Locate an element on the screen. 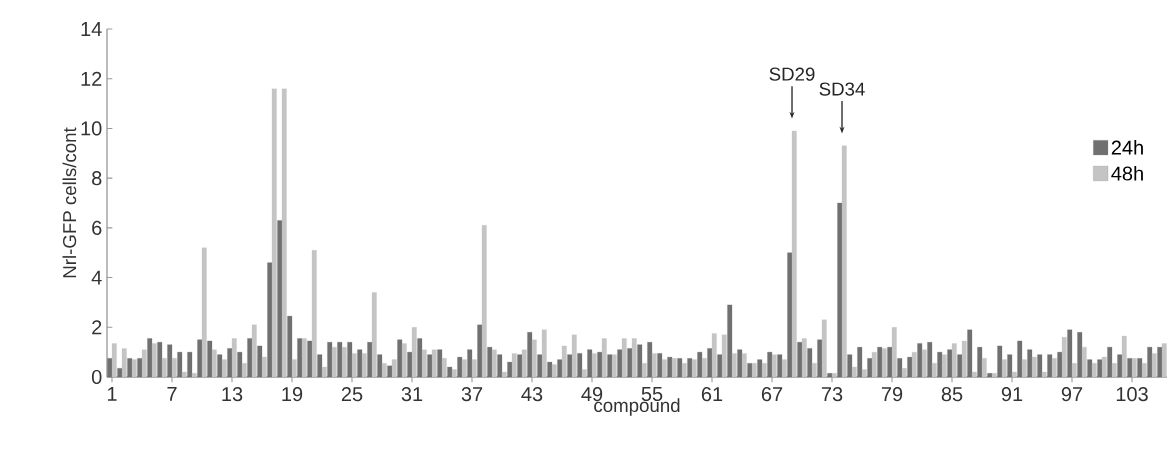 The image size is (1167, 461). y-tick-label: 4 is located at coordinates (96, 277).